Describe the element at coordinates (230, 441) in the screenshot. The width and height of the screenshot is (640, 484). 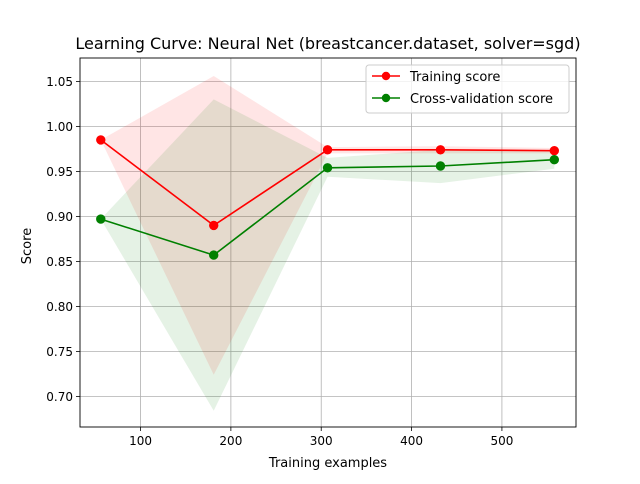
I see `x-tick-label: 200` at that location.